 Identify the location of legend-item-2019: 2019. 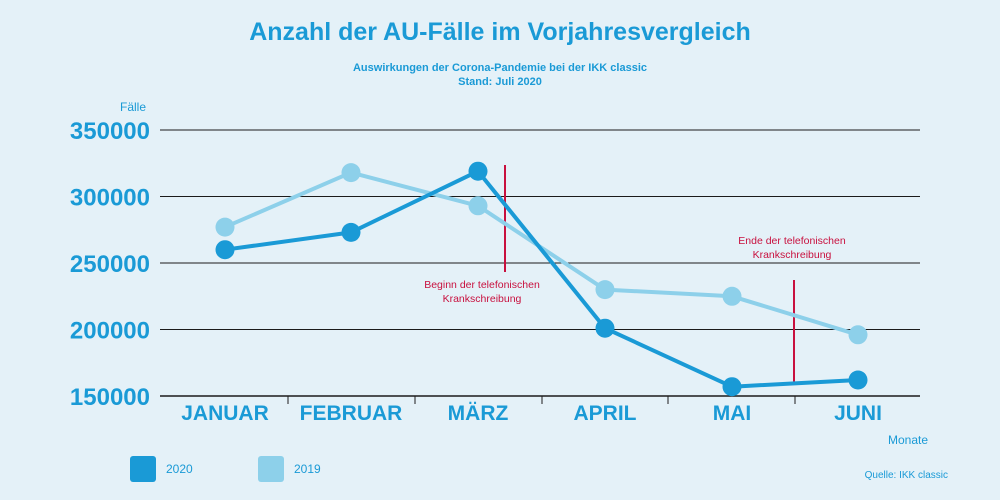
(289, 469).